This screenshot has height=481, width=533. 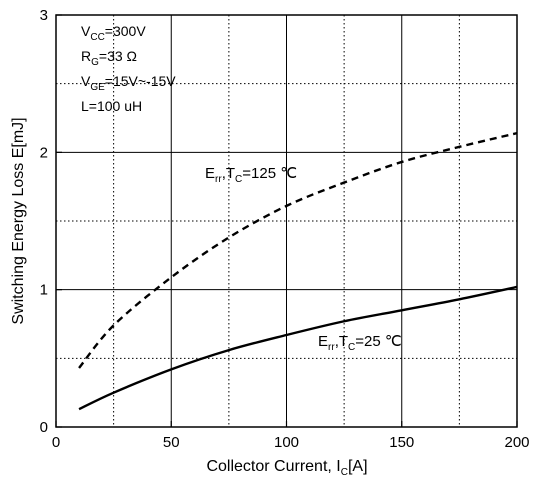 I want to click on y-tick-label: 3, so click(x=44, y=15).